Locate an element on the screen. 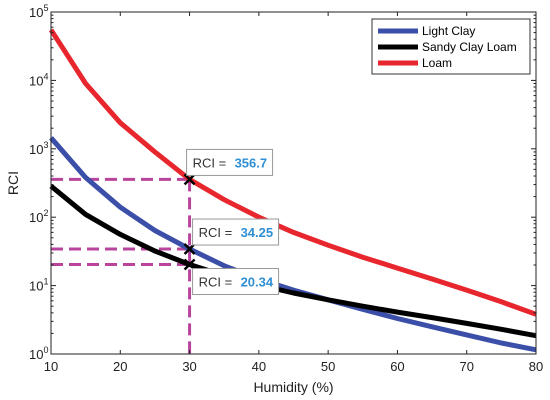 The height and width of the screenshot is (400, 550). x-tick-label: 60 is located at coordinates (397, 366).